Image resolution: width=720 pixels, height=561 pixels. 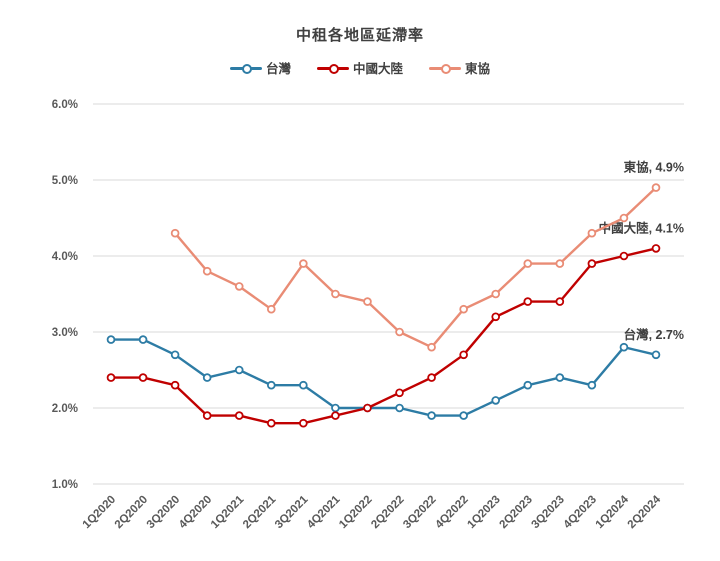 What do you see at coordinates (419, 512) in the screenshot?
I see `x-axis-tick-label: 3Q2022` at bounding box center [419, 512].